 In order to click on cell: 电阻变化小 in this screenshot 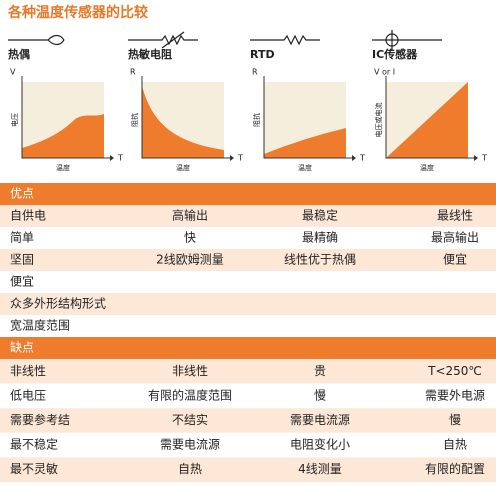, I will do `click(320, 444)`.